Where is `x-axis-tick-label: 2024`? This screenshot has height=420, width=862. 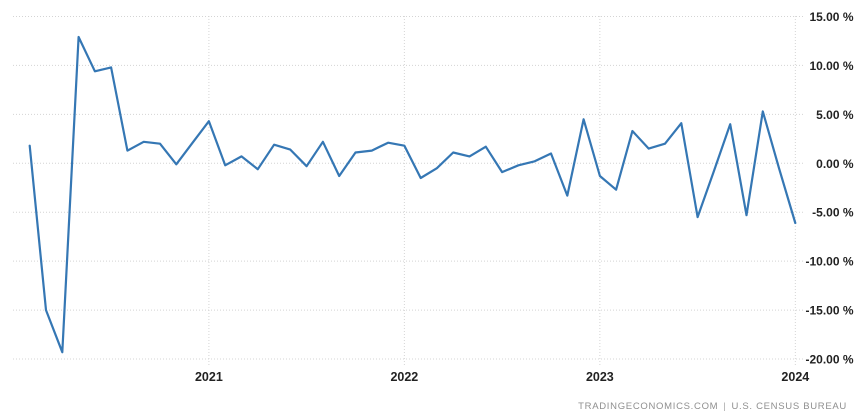
x-axis-tick-label: 2024 is located at coordinates (795, 377).